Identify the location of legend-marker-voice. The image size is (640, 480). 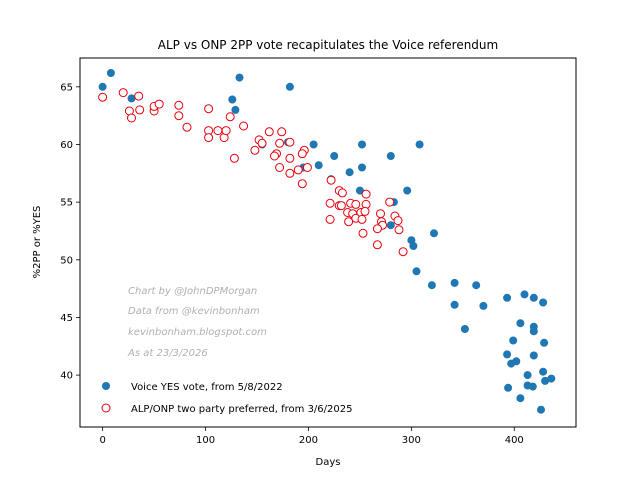
(106, 386).